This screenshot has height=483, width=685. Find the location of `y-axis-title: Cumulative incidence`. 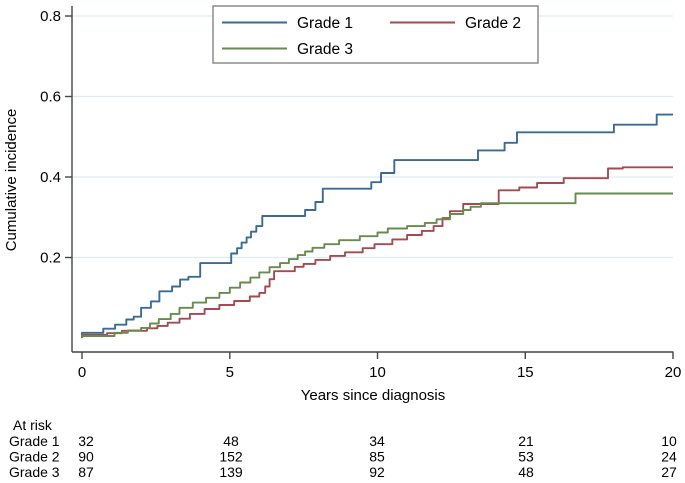

y-axis-title: Cumulative incidence is located at coordinates (11, 180).